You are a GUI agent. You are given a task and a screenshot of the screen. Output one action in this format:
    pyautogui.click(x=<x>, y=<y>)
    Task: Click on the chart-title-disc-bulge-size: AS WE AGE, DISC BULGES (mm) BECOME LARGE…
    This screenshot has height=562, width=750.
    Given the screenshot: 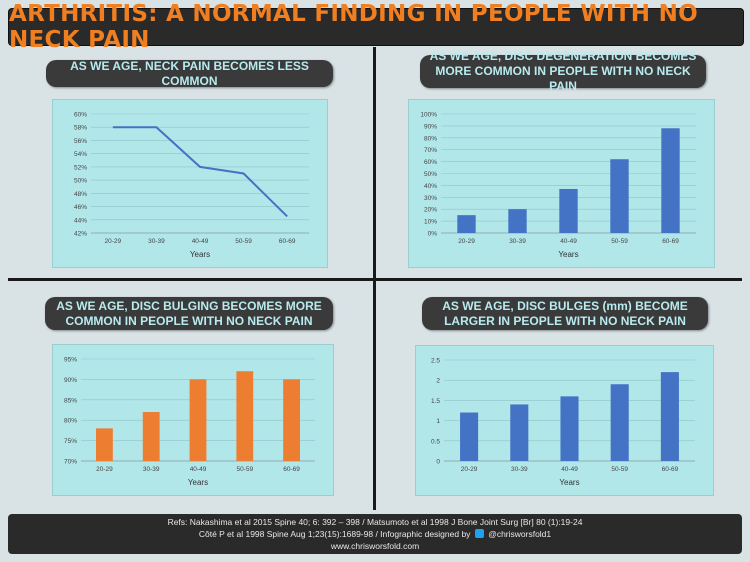 What is the action you would take?
    pyautogui.click(x=565, y=313)
    